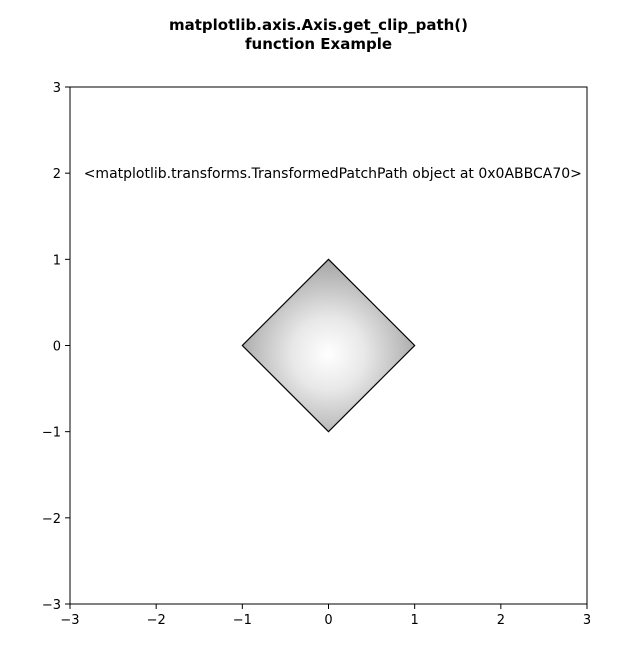 This screenshot has width=637, height=659. I want to click on clip-path-outline, so click(328, 345).